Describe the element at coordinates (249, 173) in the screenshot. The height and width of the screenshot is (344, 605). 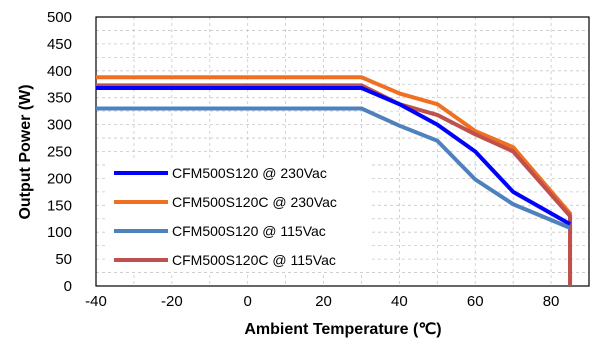
I see `legend-label: CFM500S120 @ 230Vac` at that location.